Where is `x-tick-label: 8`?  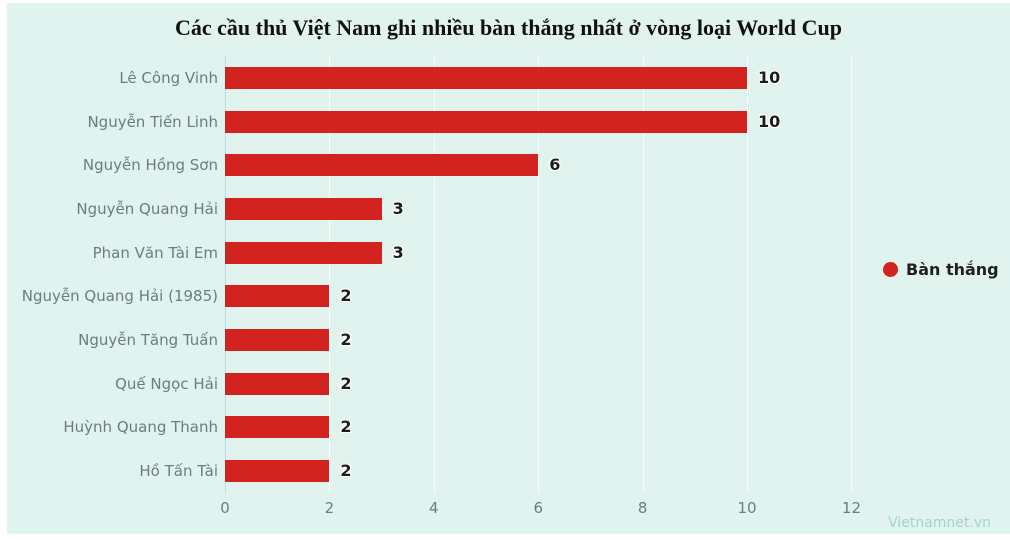 x-tick-label: 8 is located at coordinates (642, 508).